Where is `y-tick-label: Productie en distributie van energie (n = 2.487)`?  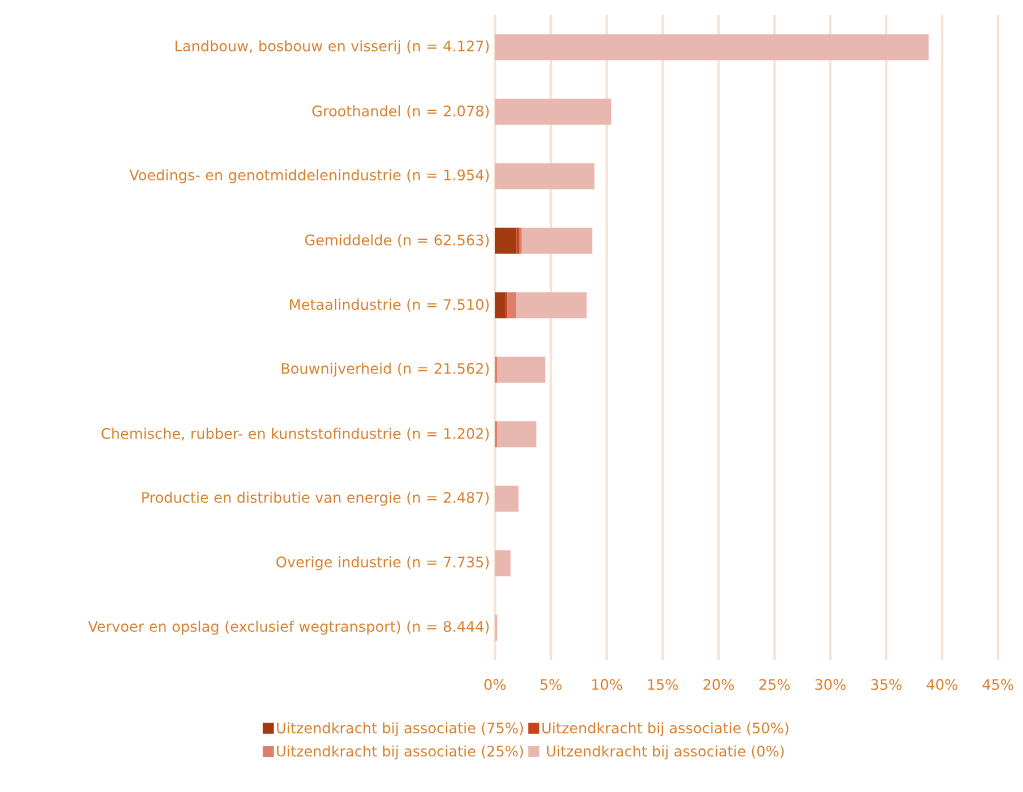
y-tick-label: Productie en distributie van energie (n = 2.487) is located at coordinates (315, 498).